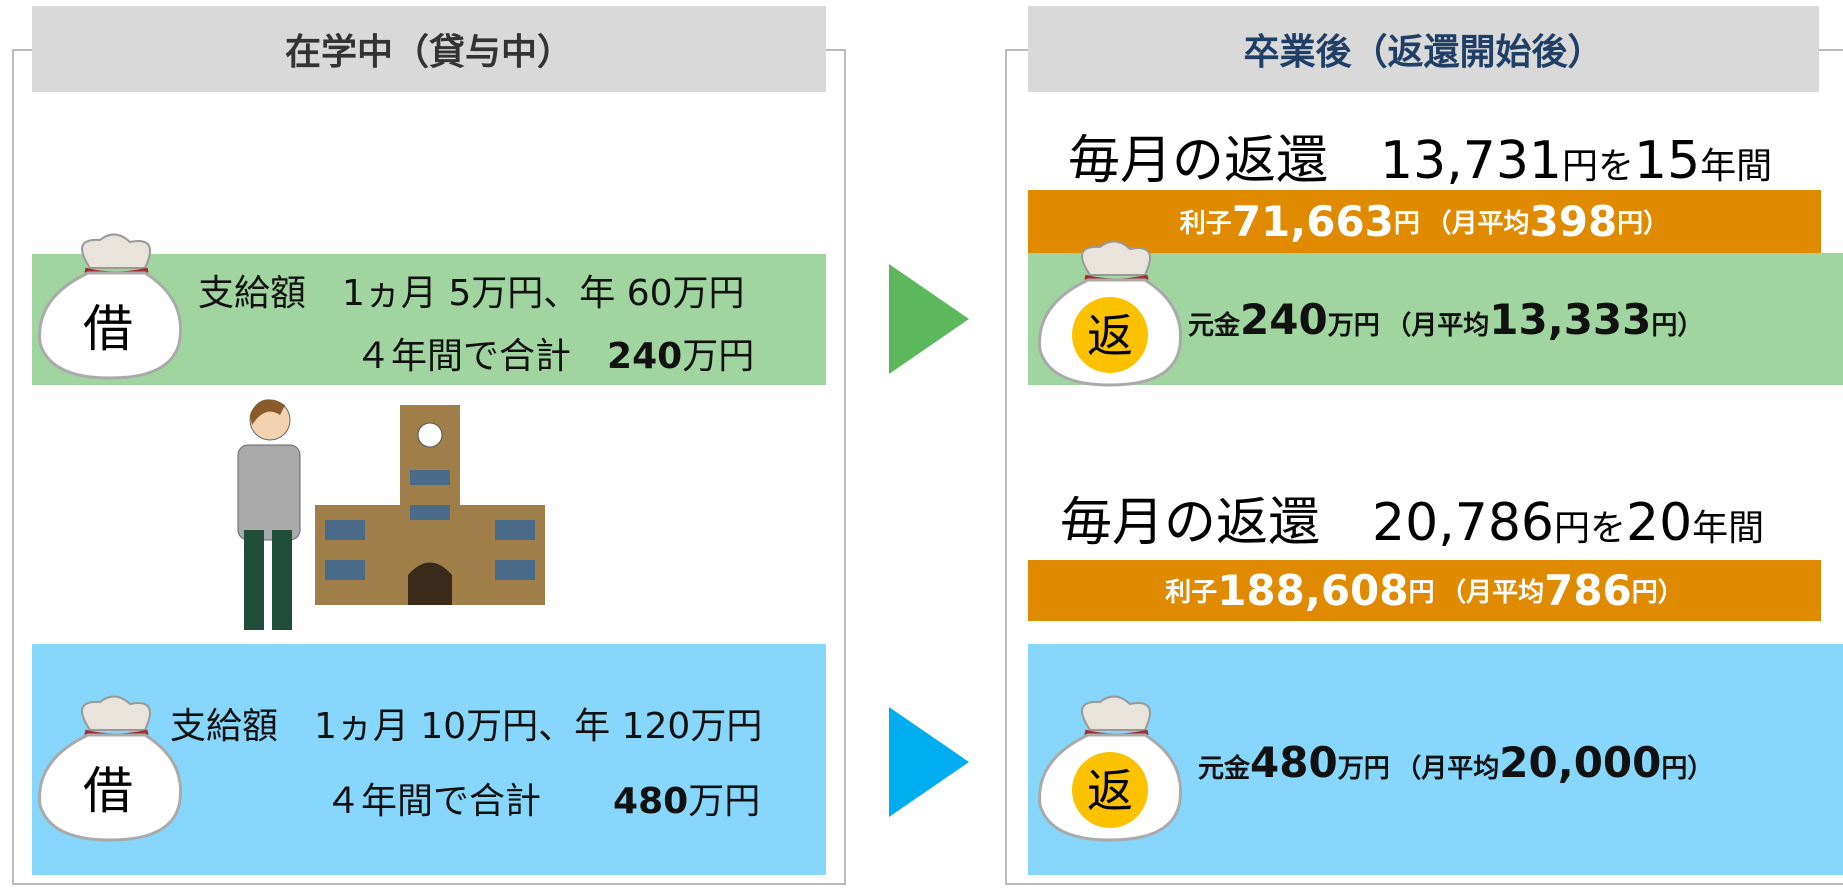 The height and width of the screenshot is (889, 1843). Describe the element at coordinates (1424, 221) in the screenshot. I see `interest-band: 利子 71,663 円 （月平均 398 円）` at that location.